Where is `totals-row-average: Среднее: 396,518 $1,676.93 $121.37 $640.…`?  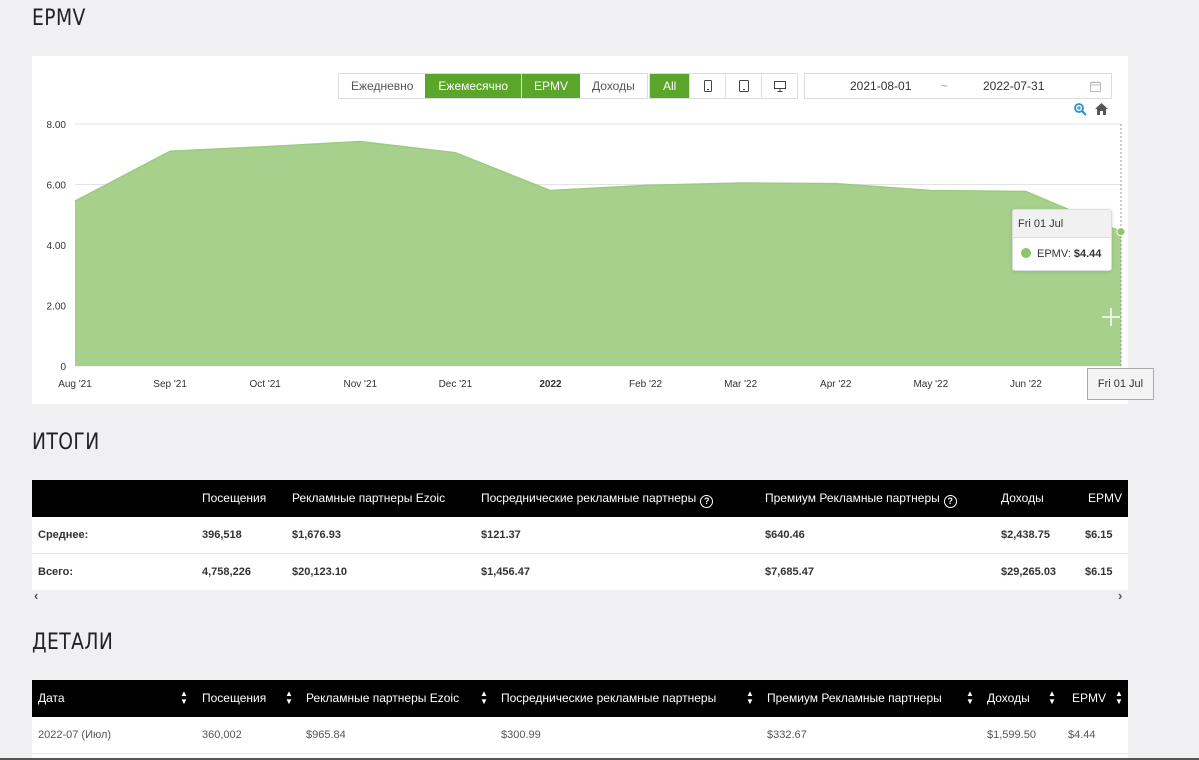
totals-row-average: Среднее: 396,518 $1,676.93 $121.37 $640.… is located at coordinates (580, 535).